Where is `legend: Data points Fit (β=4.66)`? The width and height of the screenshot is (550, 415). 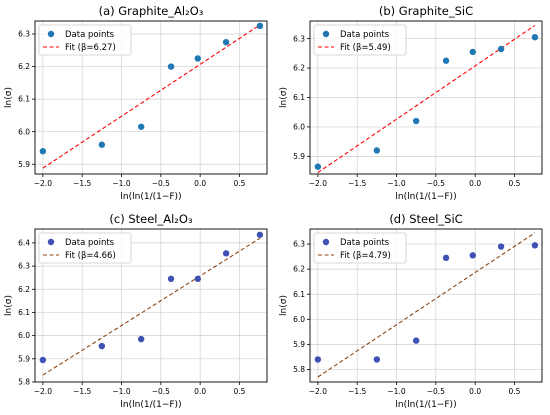 legend: Data points Fit (β=4.66) is located at coordinates (85, 248).